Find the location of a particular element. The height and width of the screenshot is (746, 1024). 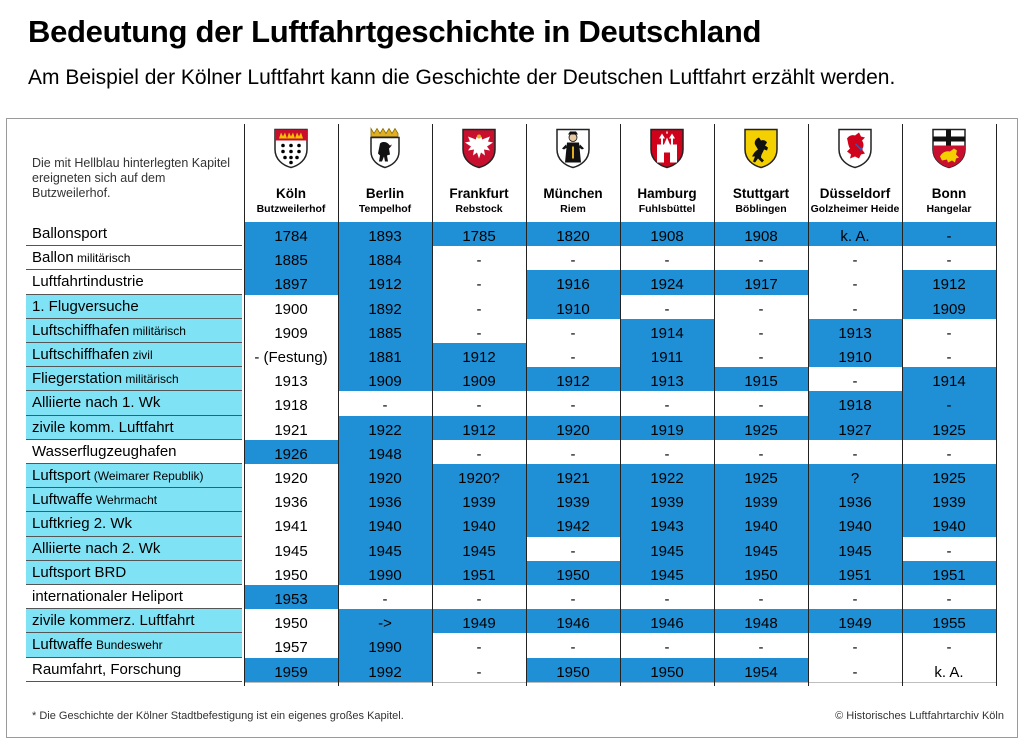

table-cell: 1954 is located at coordinates (761, 669).